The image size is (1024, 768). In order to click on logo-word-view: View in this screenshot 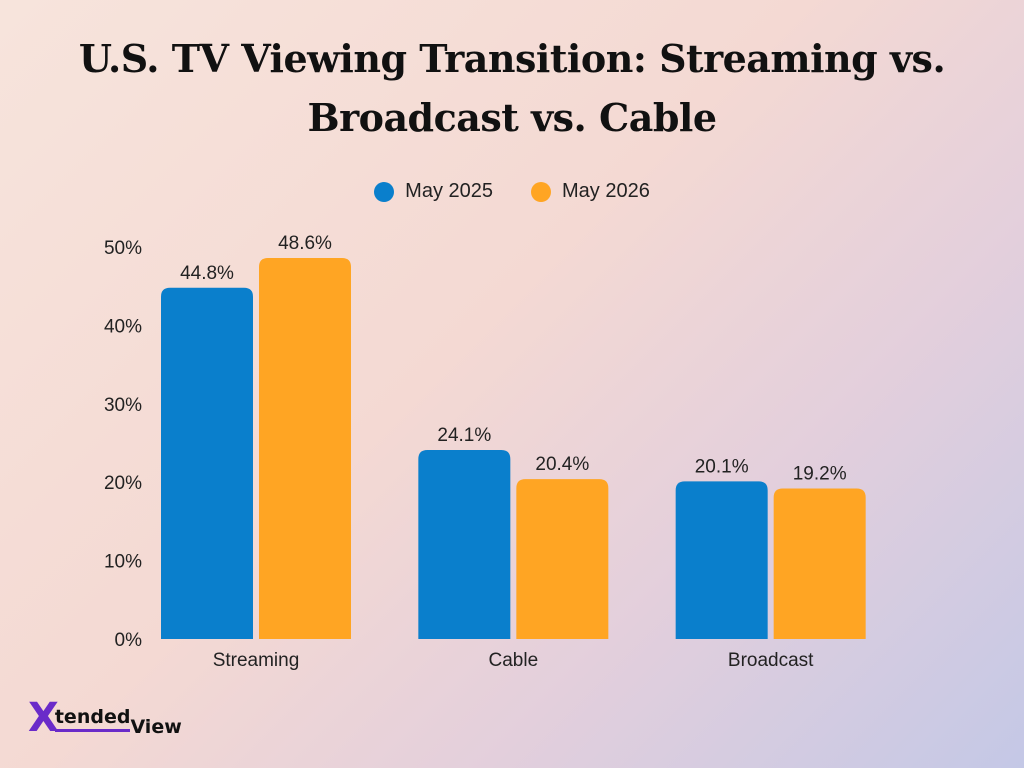, I will do `click(156, 727)`.